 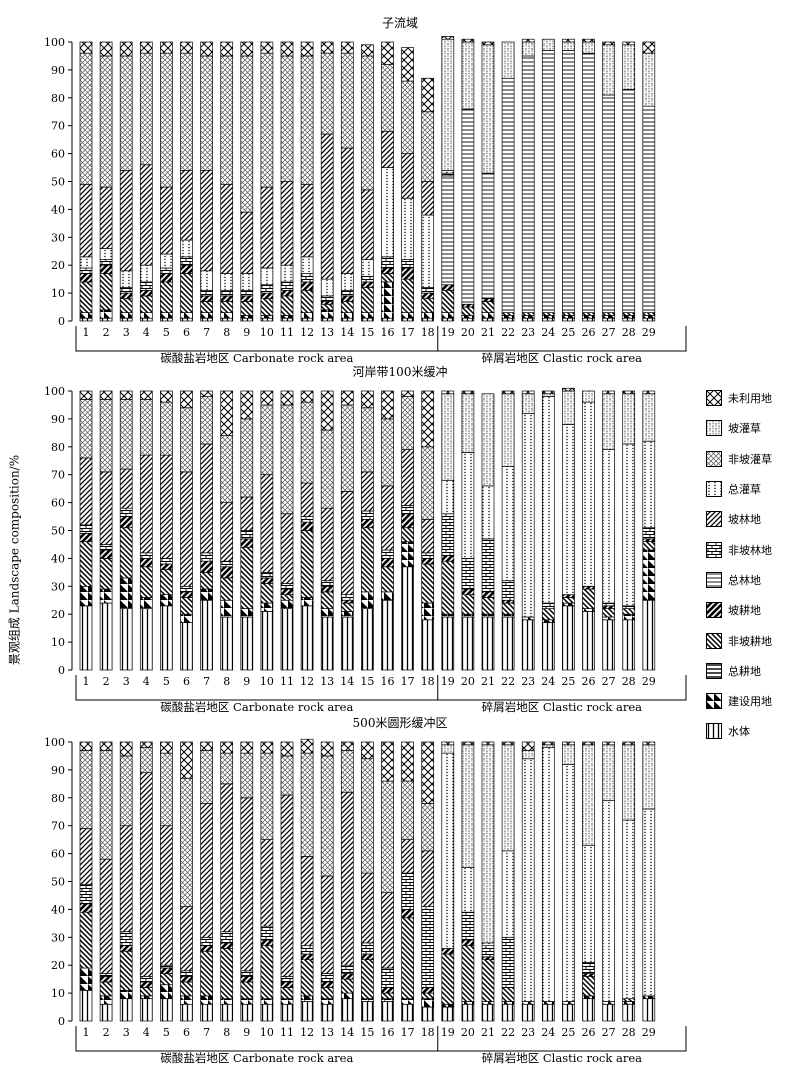 What do you see at coordinates (752, 610) in the screenshot?
I see `legend-item-slope_crop: 坡耕地` at bounding box center [752, 610].